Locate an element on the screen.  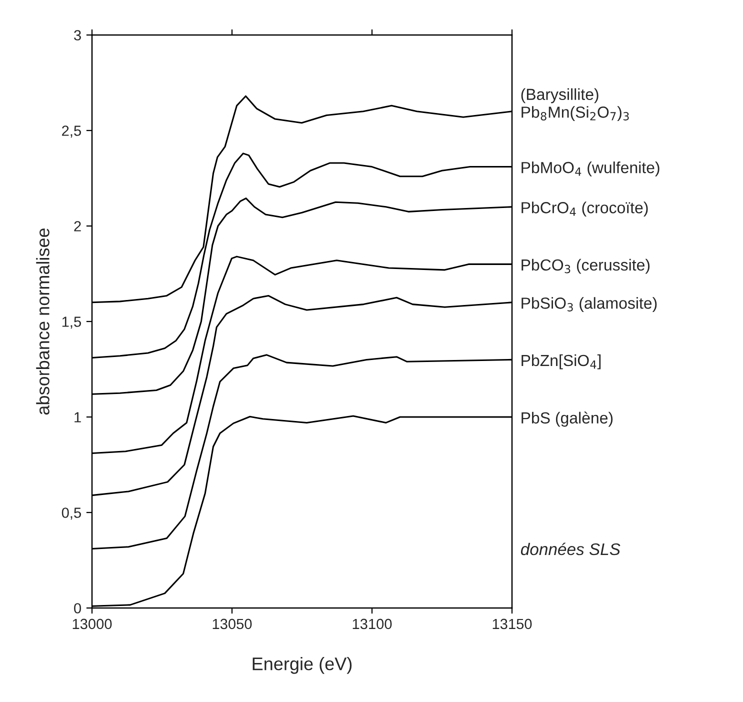
series-label: PbS (galène) is located at coordinates (567, 419).